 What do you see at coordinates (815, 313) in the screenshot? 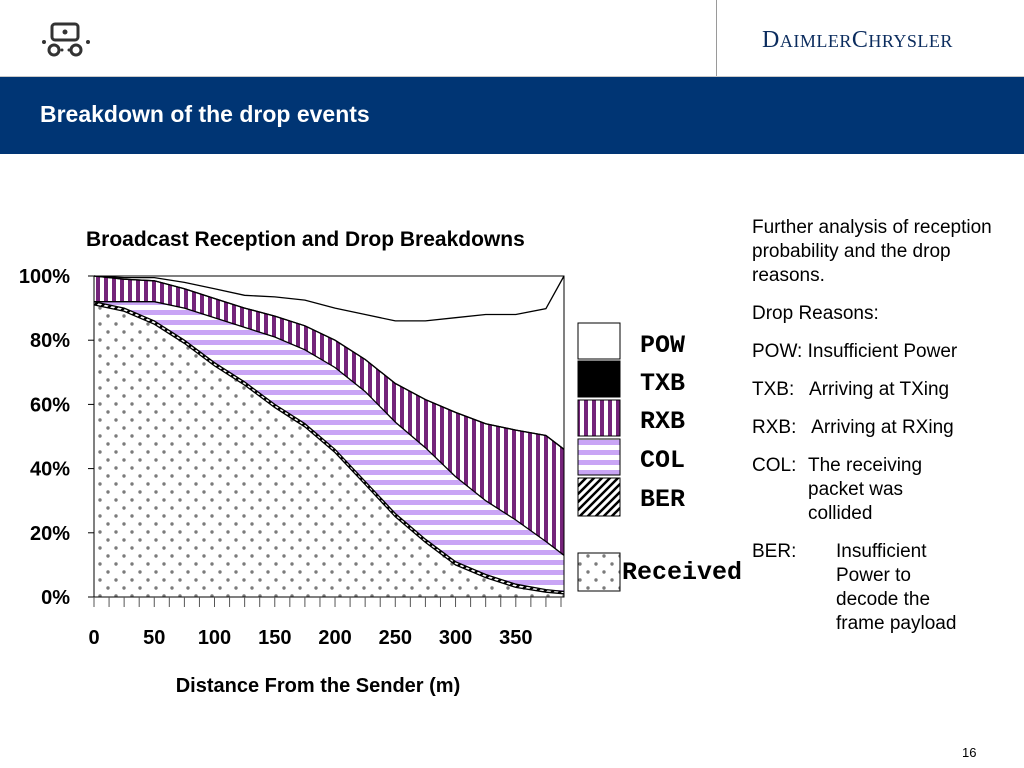
I see `notes-heading: Drop Reasons:` at bounding box center [815, 313].